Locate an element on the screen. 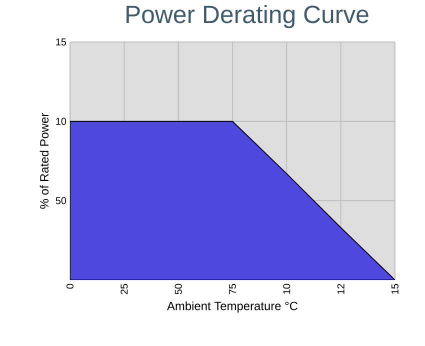 Image resolution: width=425 pixels, height=346 pixels. x-tick-label: 12 is located at coordinates (340, 289).